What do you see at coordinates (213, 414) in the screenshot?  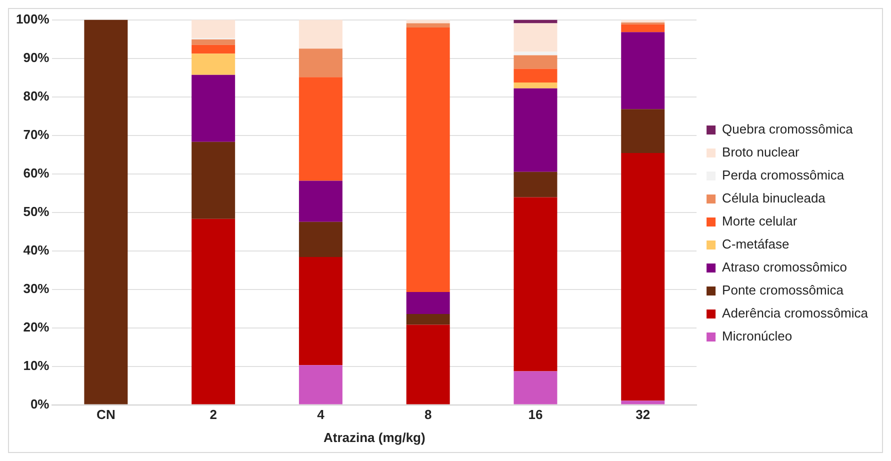 I see `x-tick-label: 2` at bounding box center [213, 414].